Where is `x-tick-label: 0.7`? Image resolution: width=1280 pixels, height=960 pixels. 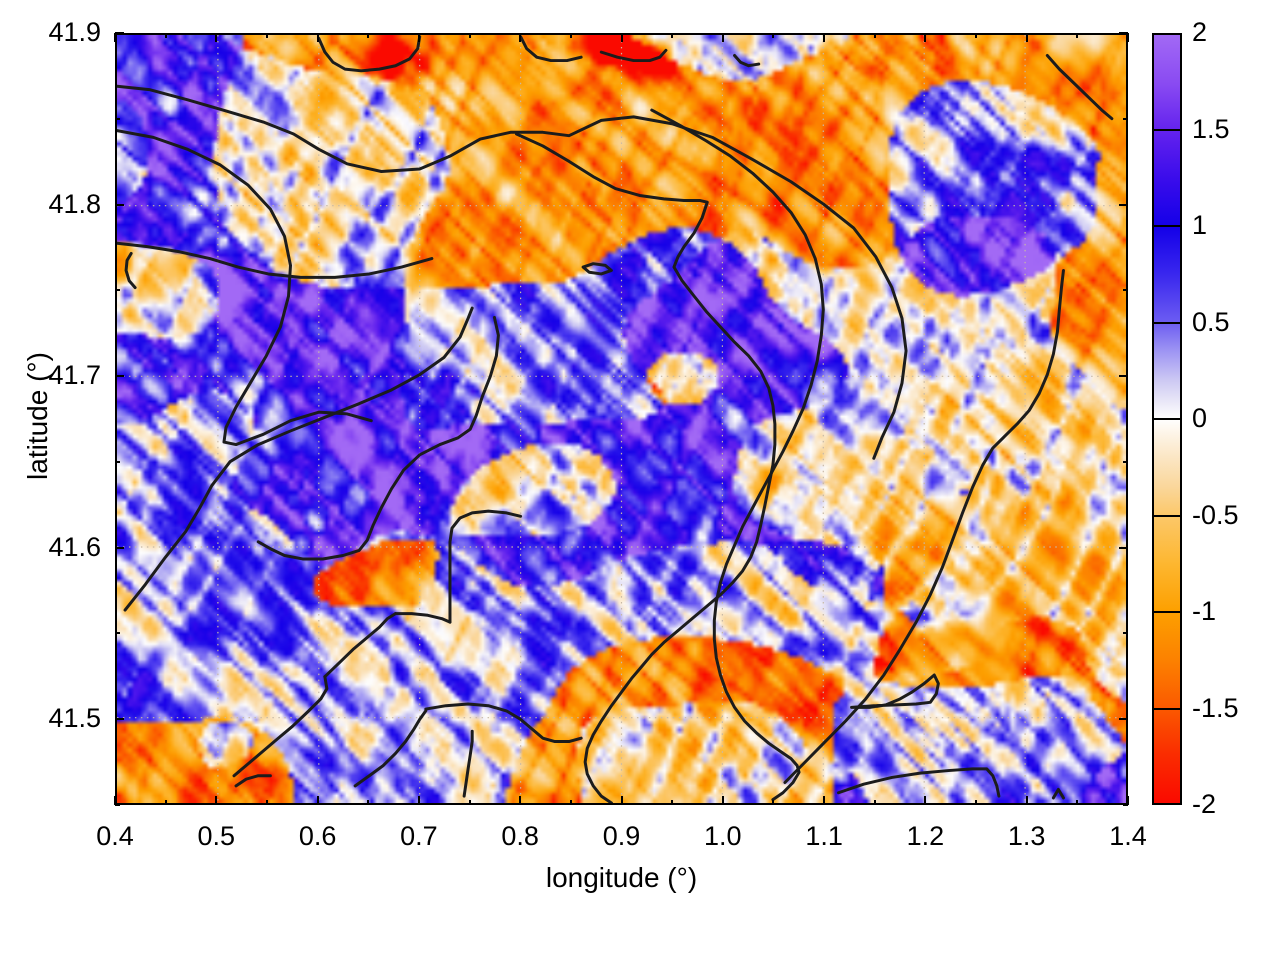
x-tick-label: 0.7 is located at coordinates (419, 836).